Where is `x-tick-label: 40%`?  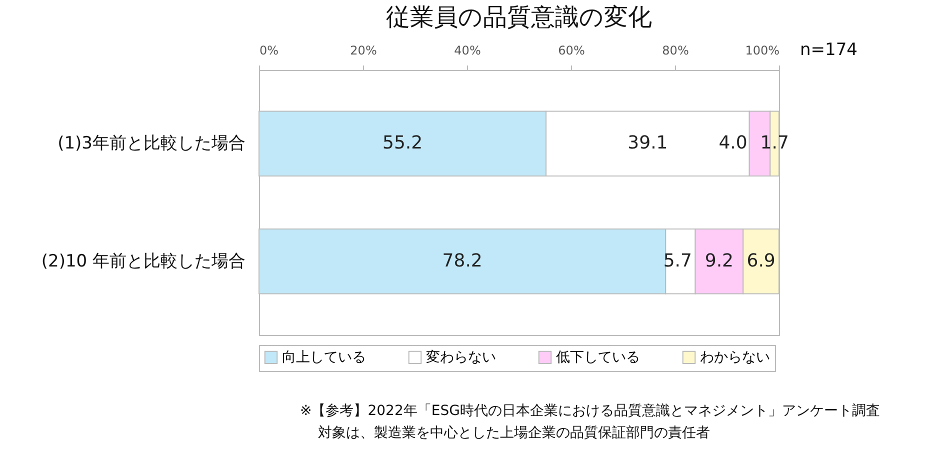
x-tick-label: 40% is located at coordinates (467, 51).